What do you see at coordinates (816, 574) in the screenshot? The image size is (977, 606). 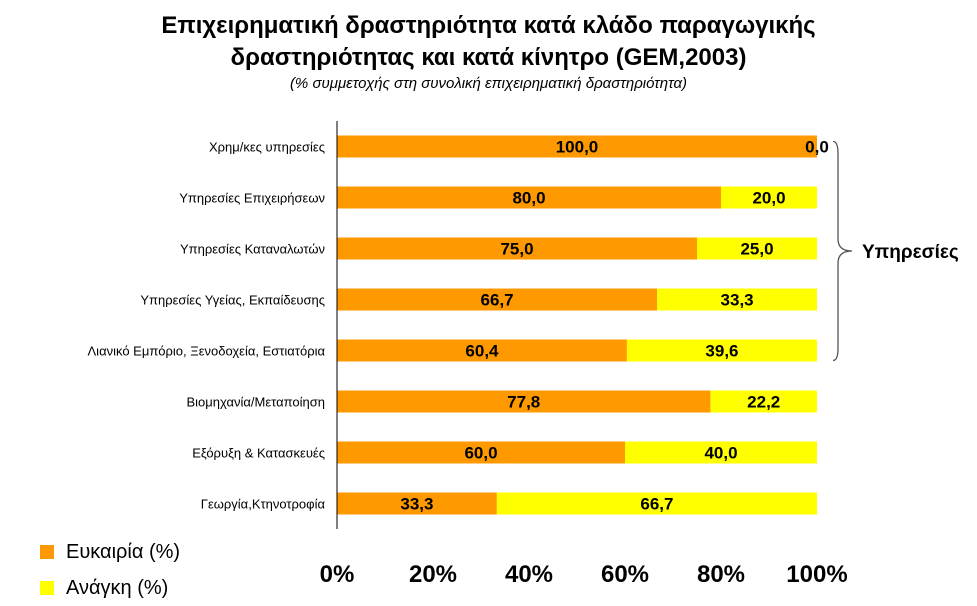 I see `x-tick-label: 100%` at bounding box center [816, 574].